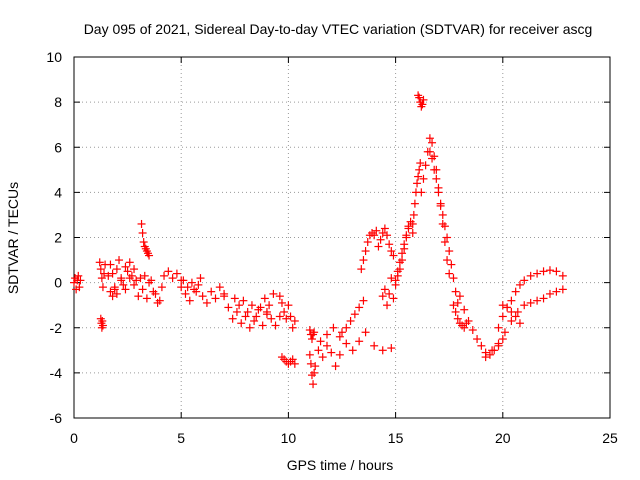 This screenshot has width=640, height=480. I want to click on y-tick-label: 4, so click(58, 192).